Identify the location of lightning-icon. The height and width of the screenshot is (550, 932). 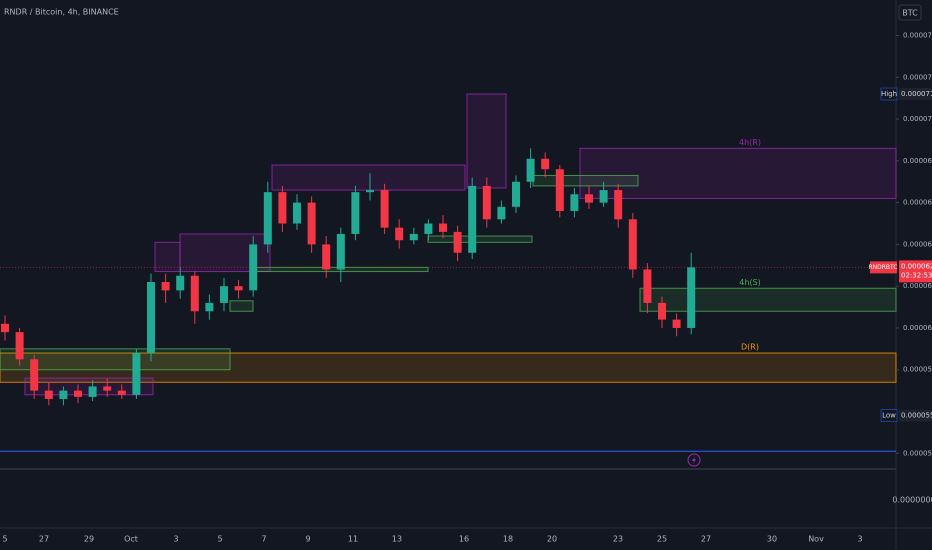
(694, 460).